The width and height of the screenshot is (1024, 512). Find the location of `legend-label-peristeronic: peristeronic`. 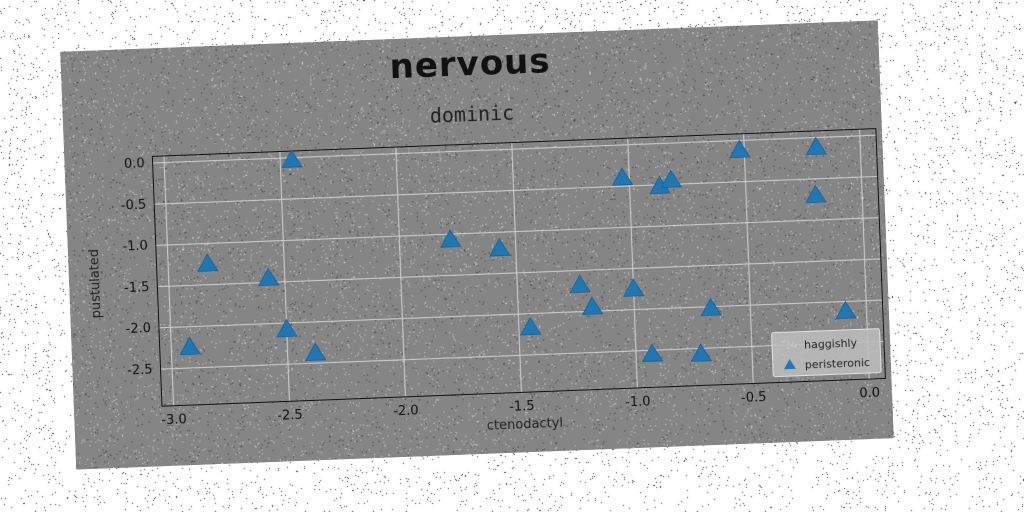

legend-label-peristeronic: peristeronic is located at coordinates (838, 363).